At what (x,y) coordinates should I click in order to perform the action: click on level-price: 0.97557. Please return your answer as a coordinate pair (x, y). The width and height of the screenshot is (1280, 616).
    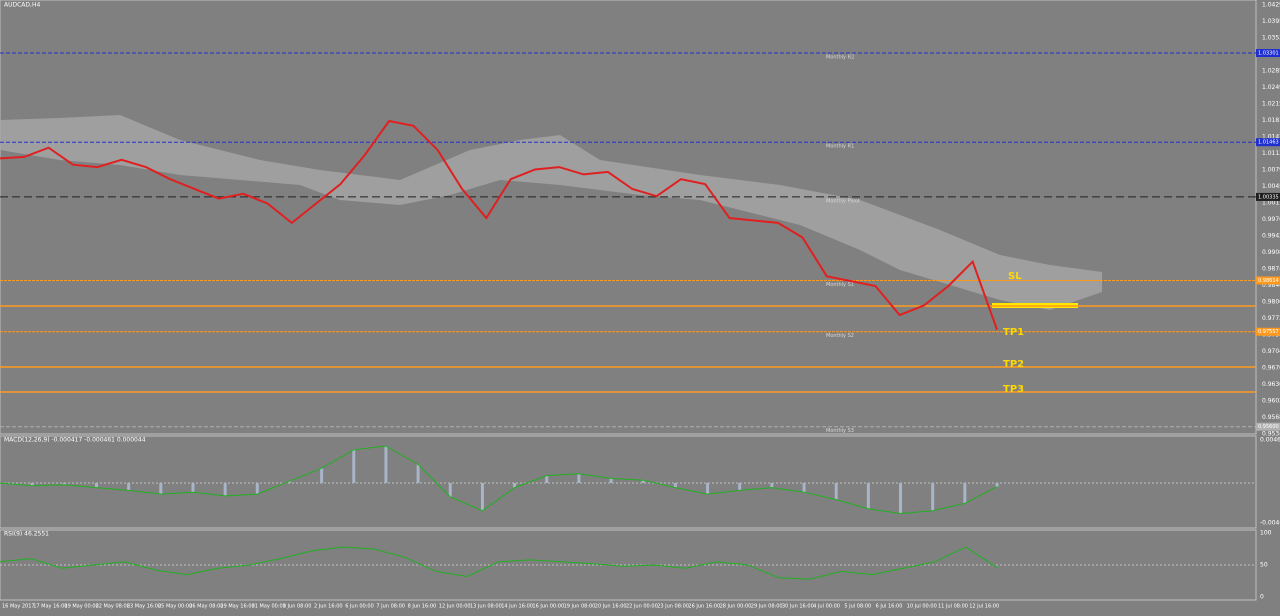
    Looking at the image, I should click on (1268, 332).